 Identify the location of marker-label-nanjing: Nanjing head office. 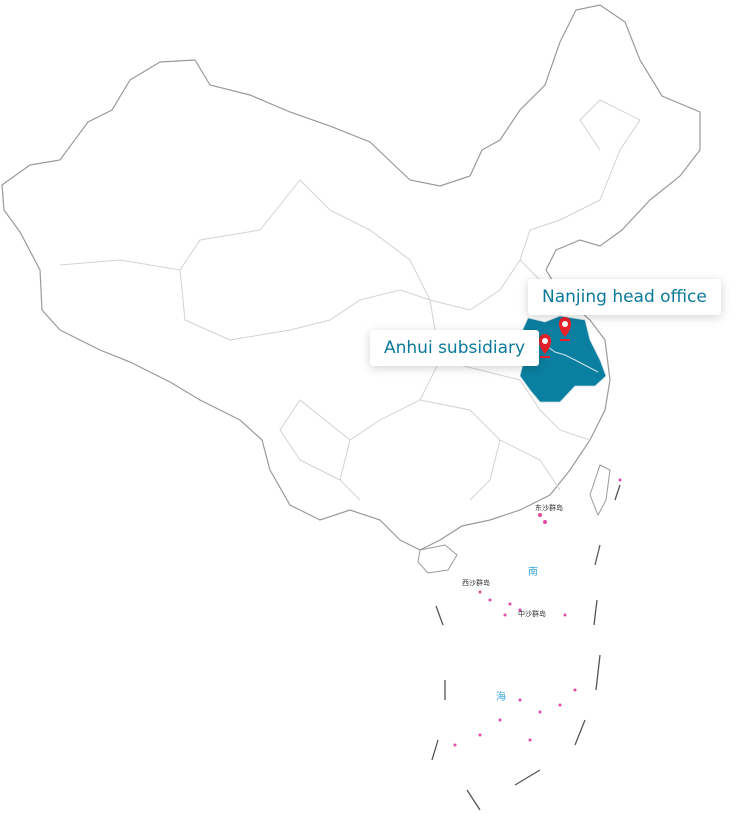
(624, 297).